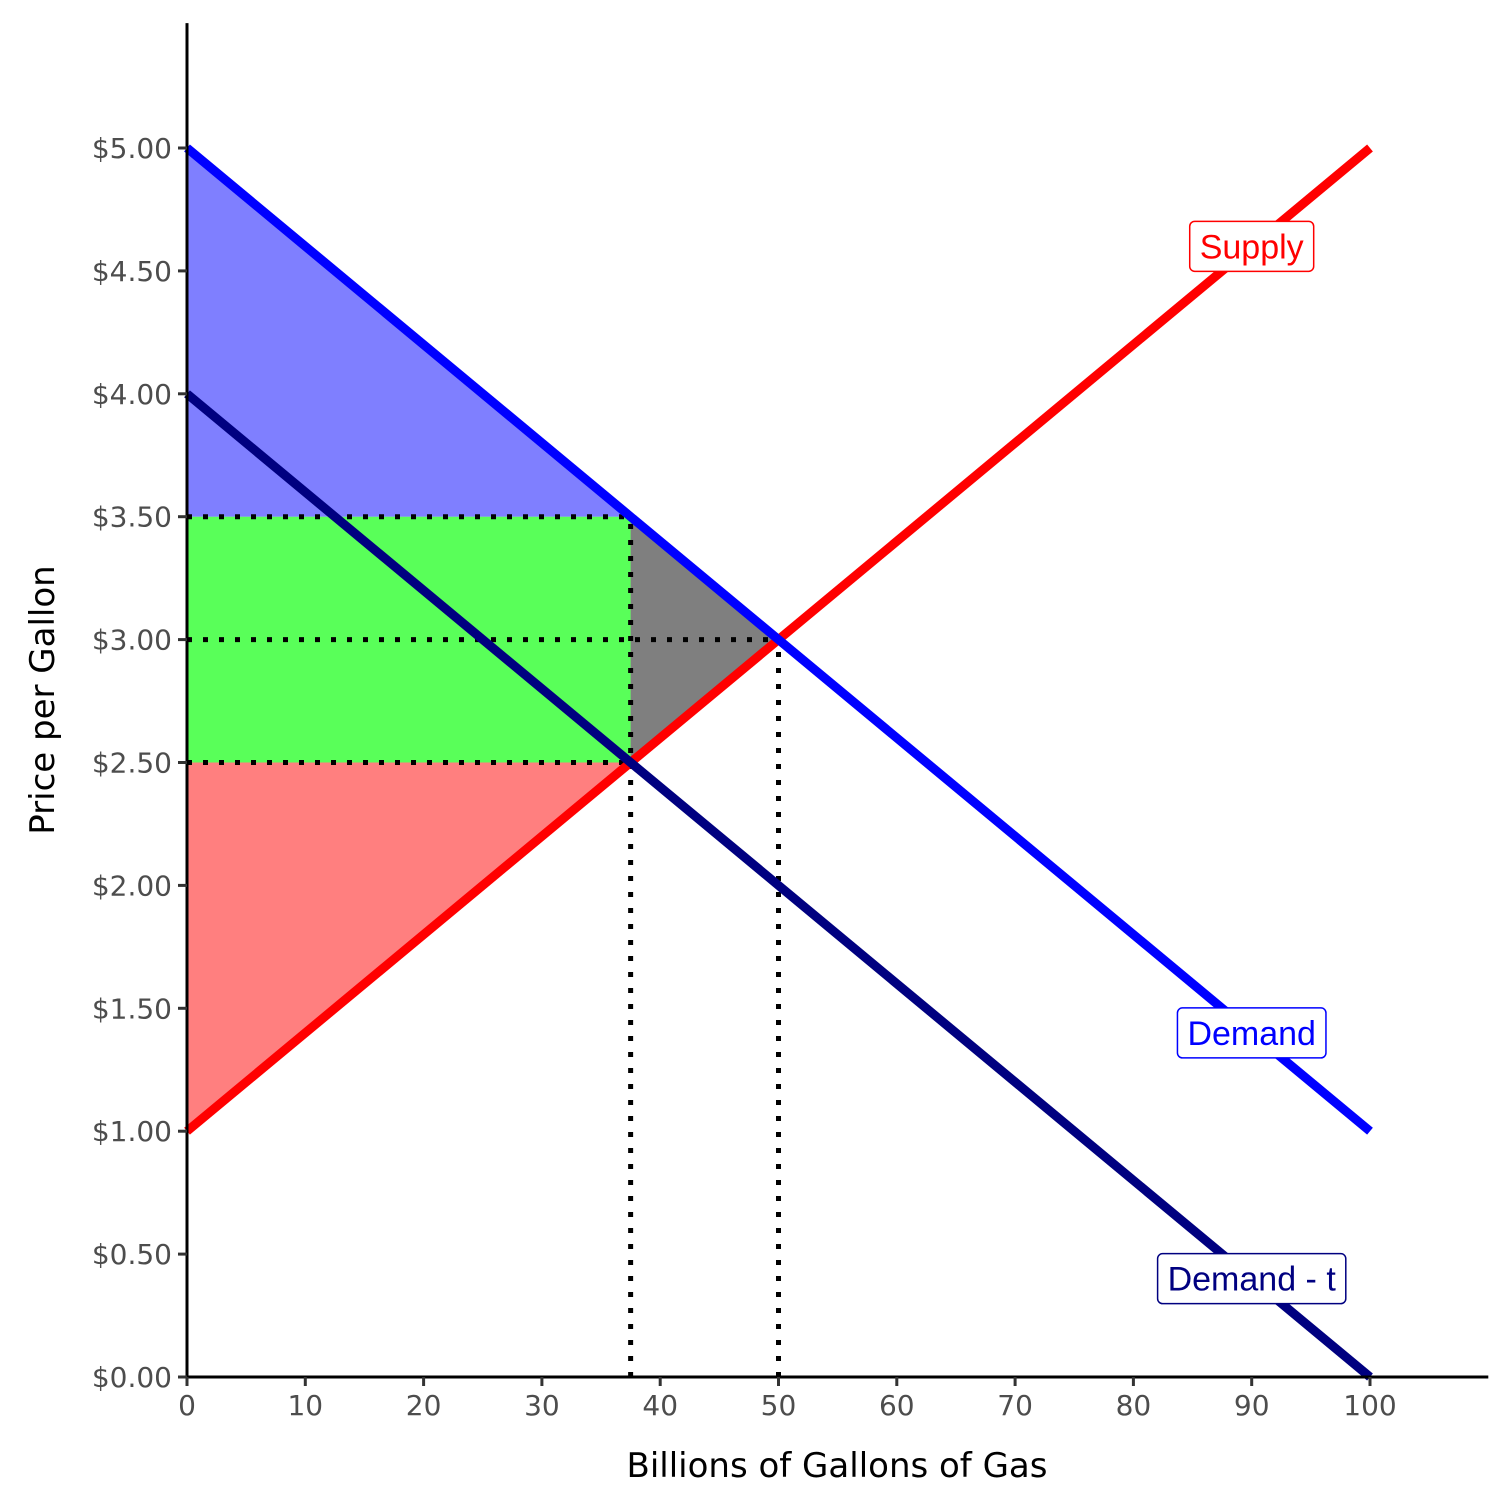 The image size is (1512, 1512). What do you see at coordinates (305, 1405) in the screenshot?
I see `x-tick-label: 10` at bounding box center [305, 1405].